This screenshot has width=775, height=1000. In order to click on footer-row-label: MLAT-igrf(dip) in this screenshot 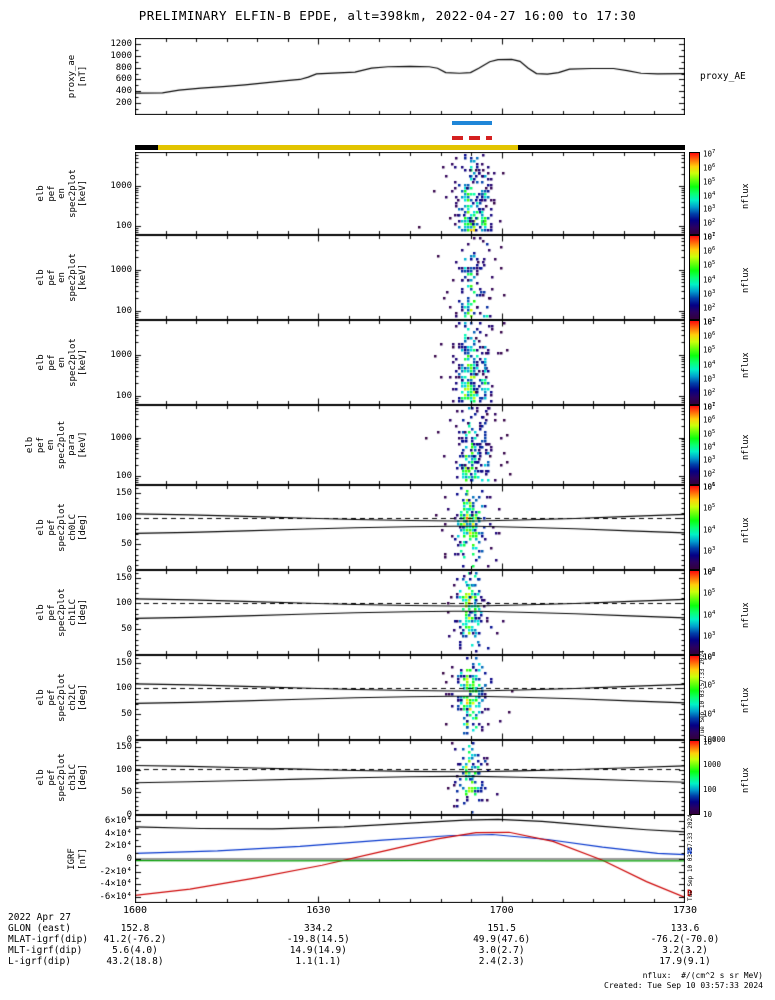, I will do `click(48, 939)`.